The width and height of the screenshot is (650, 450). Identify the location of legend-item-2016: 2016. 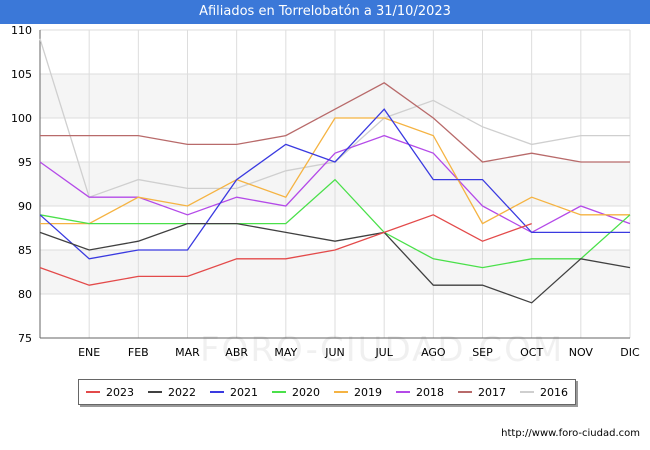
(544, 392).